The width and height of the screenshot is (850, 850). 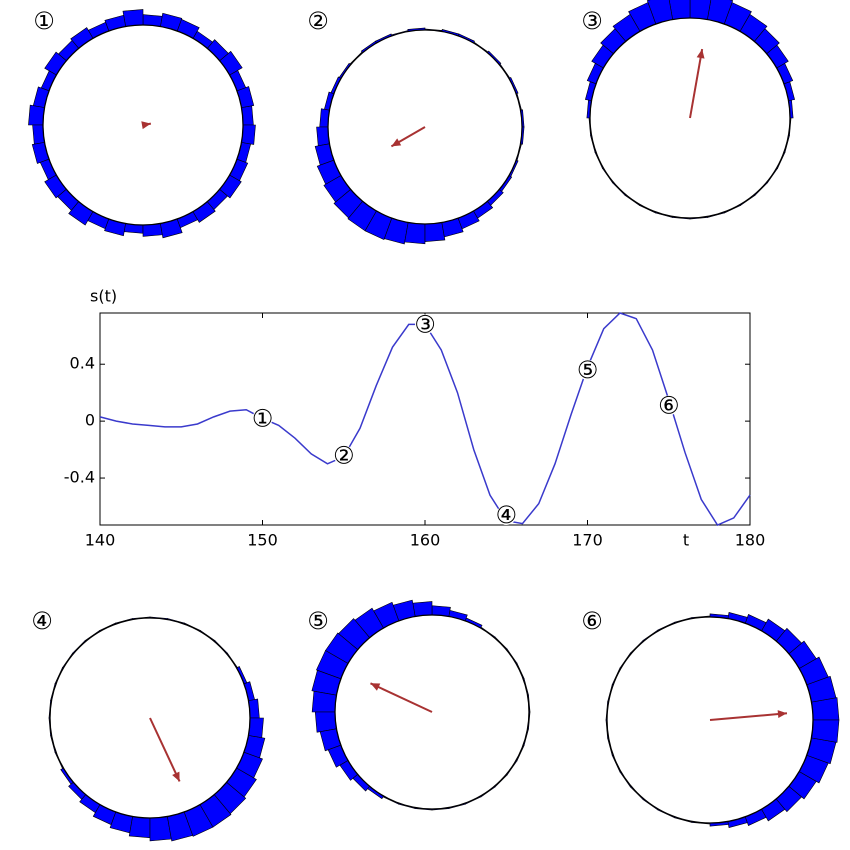 I want to click on y-tick-label: -0.4, so click(x=79, y=477).